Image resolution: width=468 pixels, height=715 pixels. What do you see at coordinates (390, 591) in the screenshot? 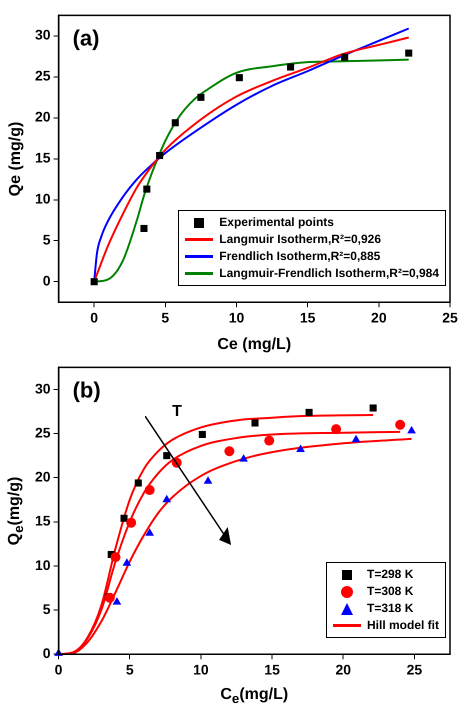
I see `legend-label: T=308 K` at bounding box center [390, 591].